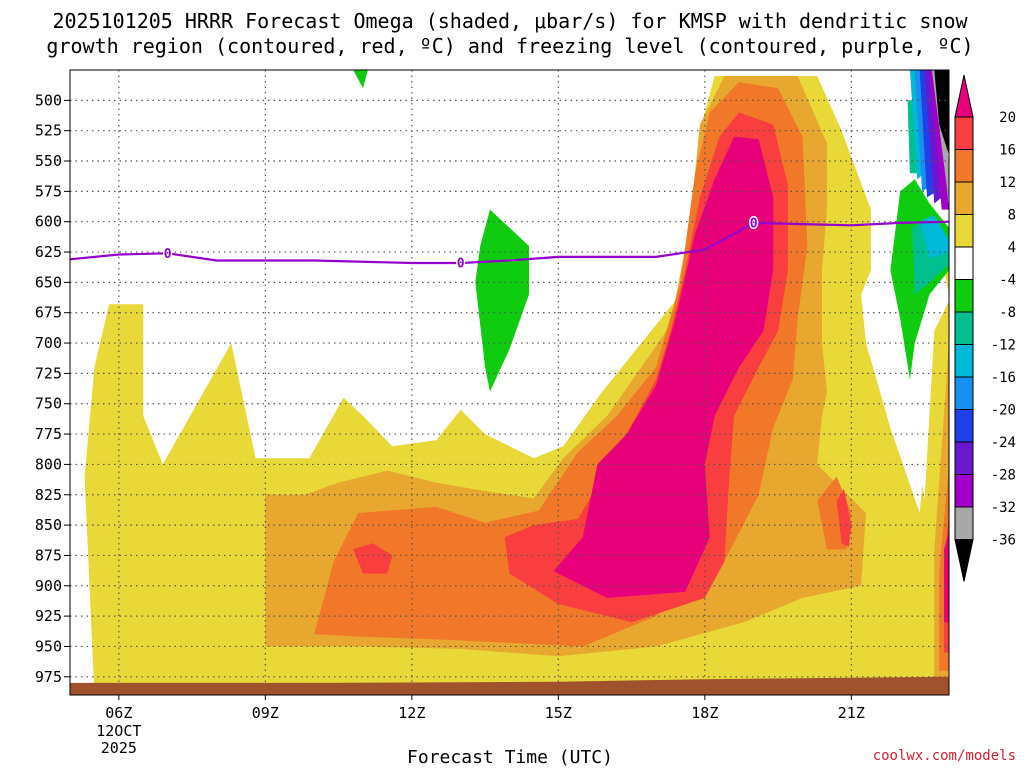 The height and width of the screenshot is (768, 1024). I want to click on freezing-level-label-2: 0, so click(754, 223).